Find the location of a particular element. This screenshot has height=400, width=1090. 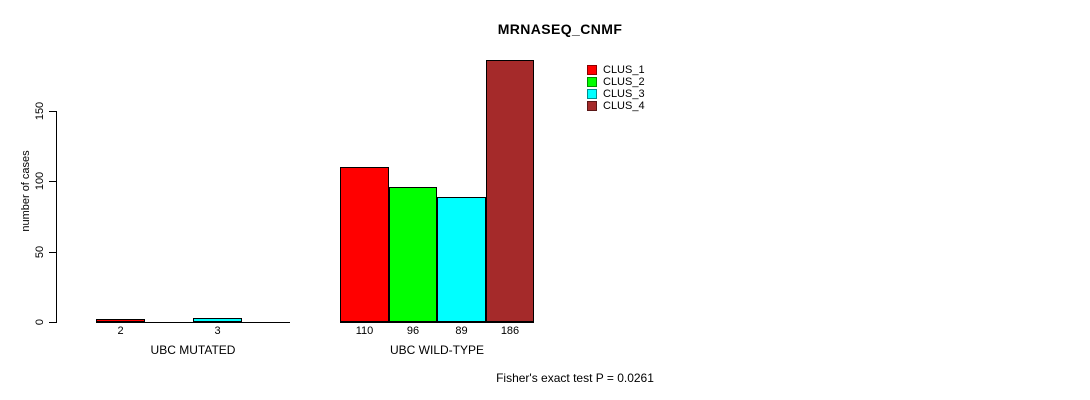

bar-value-label: 89 is located at coordinates (461, 331).